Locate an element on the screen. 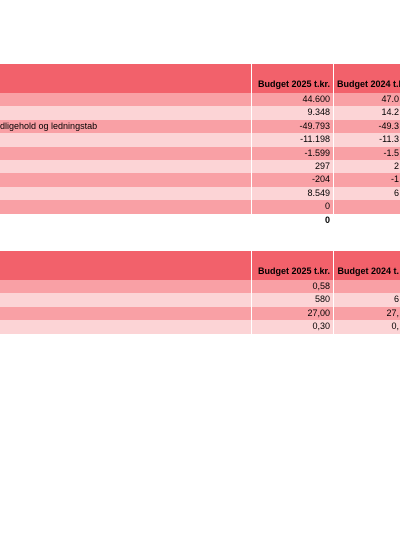 This screenshot has width=400, height=550. cell-budget-2025: 0 is located at coordinates (292, 207).